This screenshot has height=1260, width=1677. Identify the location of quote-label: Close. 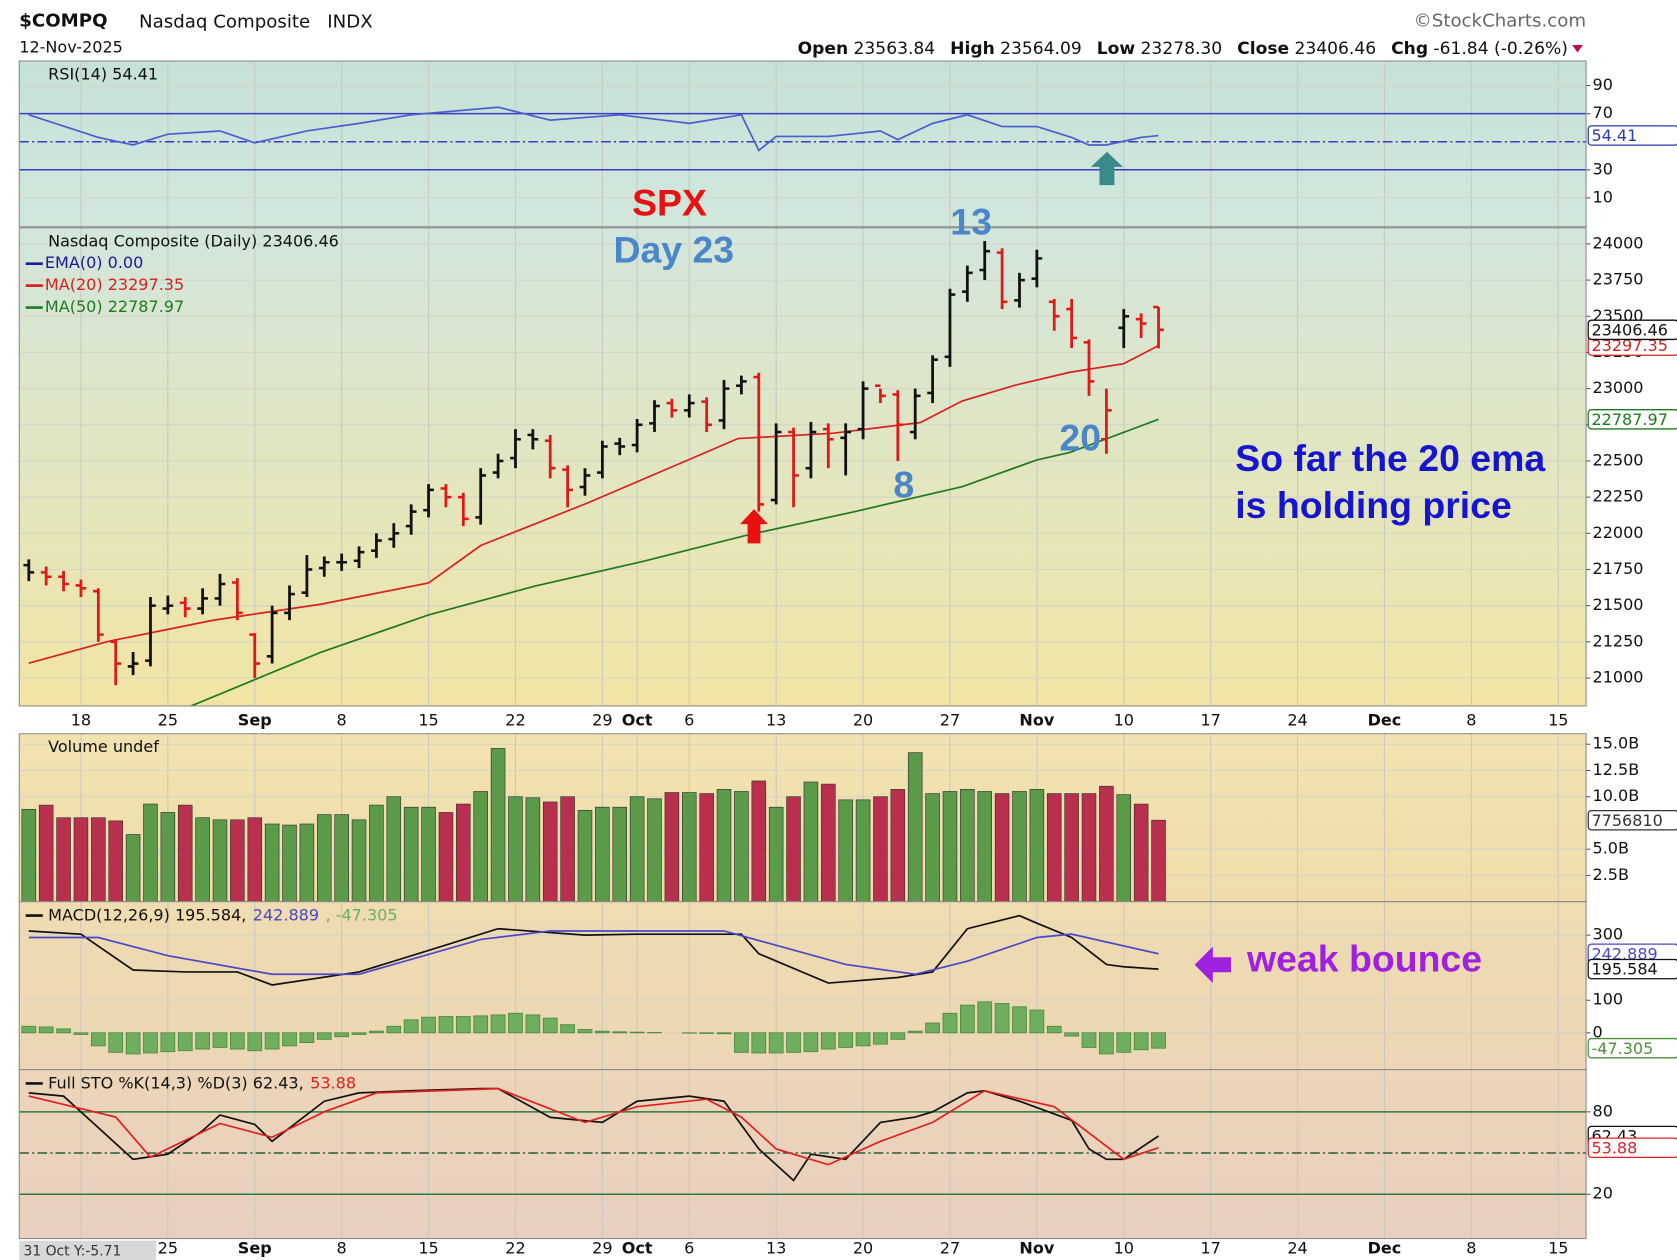
(1263, 49).